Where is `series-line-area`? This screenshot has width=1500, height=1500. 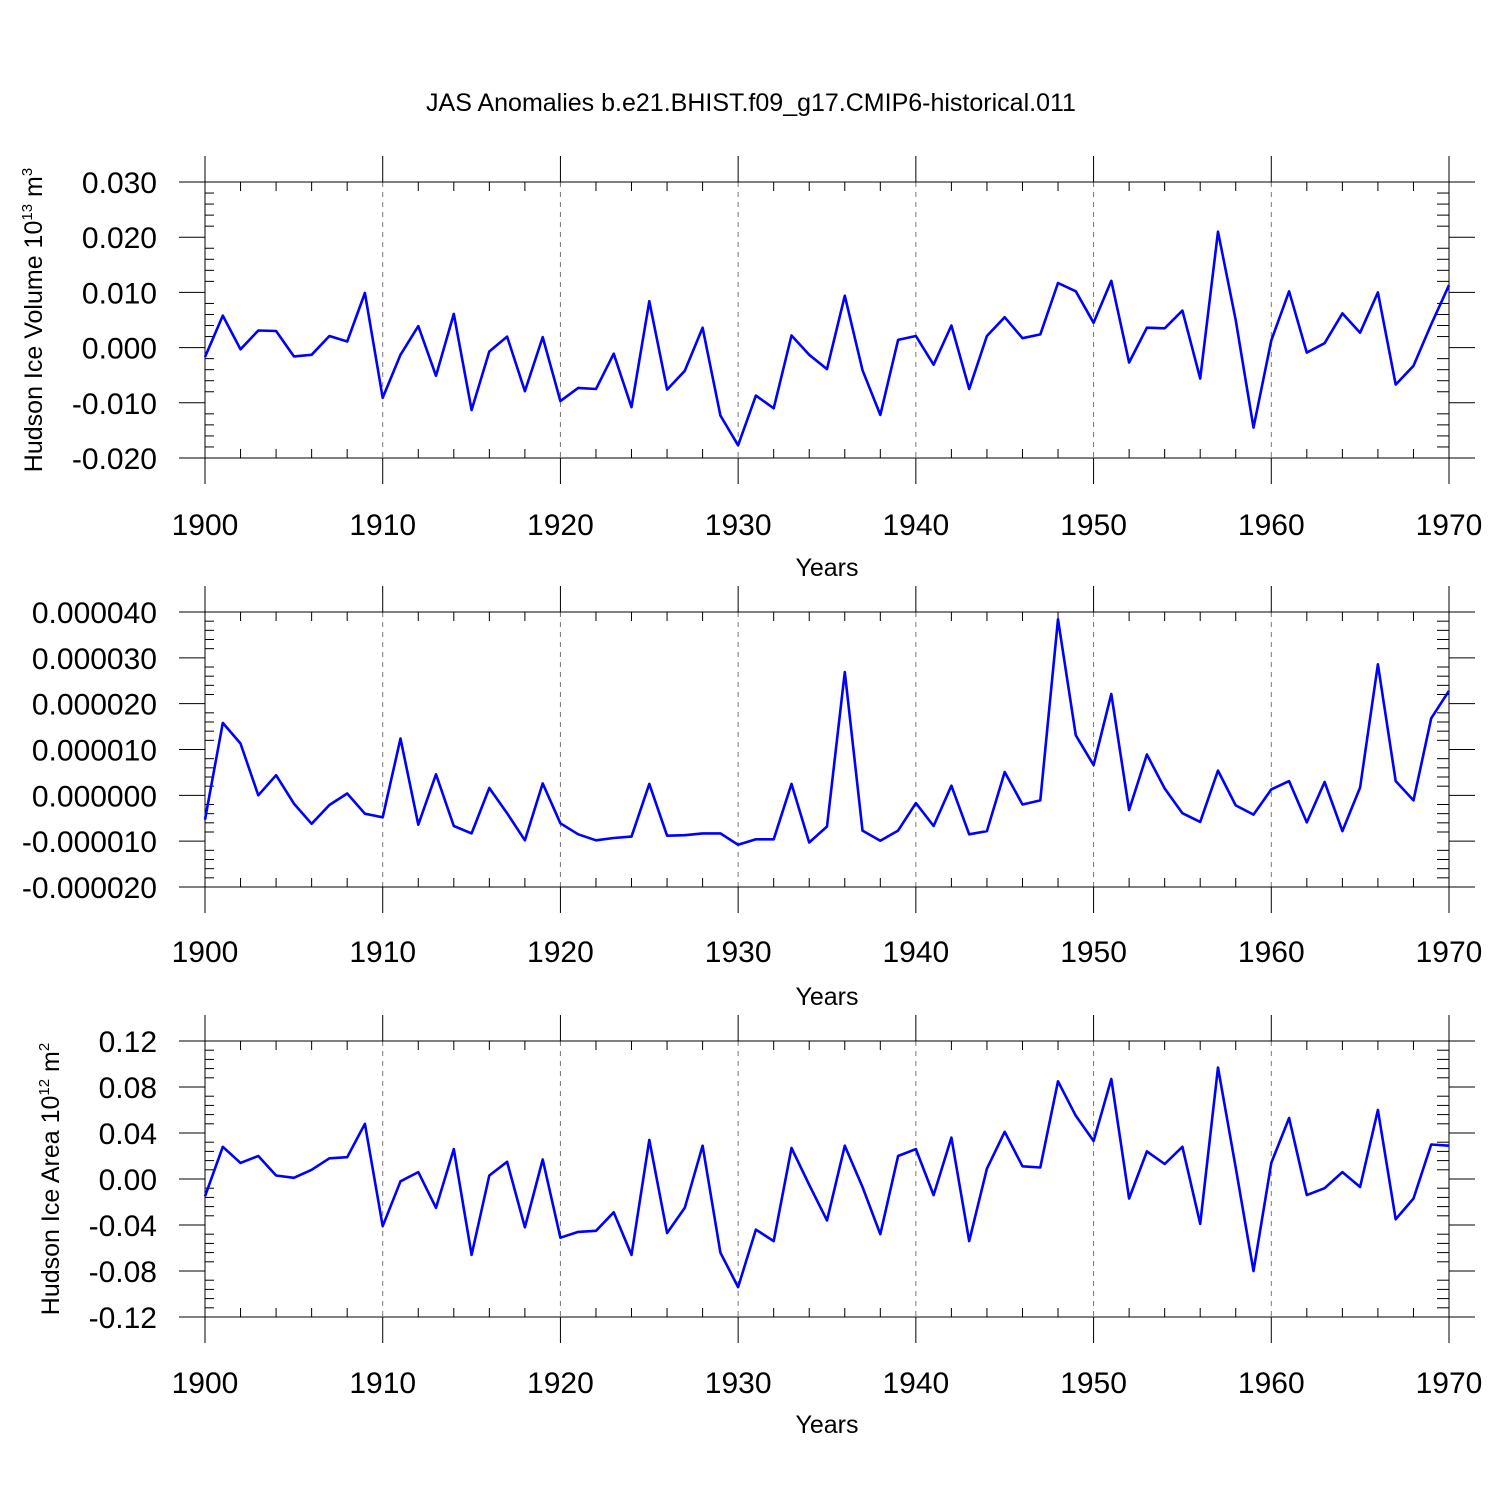 series-line-area is located at coordinates (826, 1177).